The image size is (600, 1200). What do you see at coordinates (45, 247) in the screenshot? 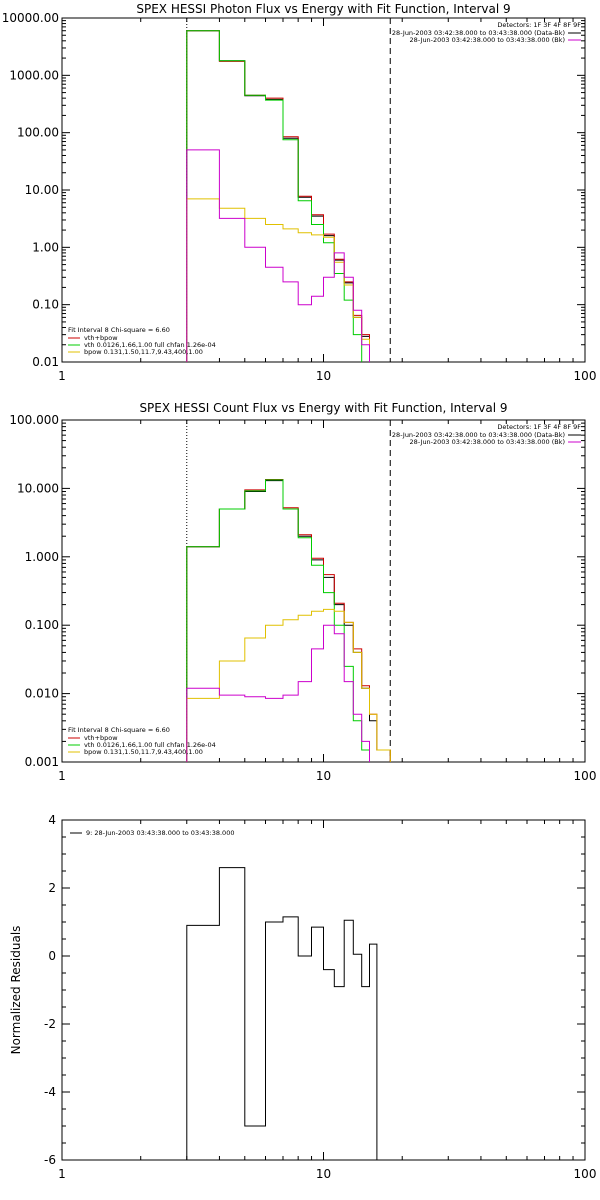
I see `y-tick-label: 1.00` at bounding box center [45, 247].